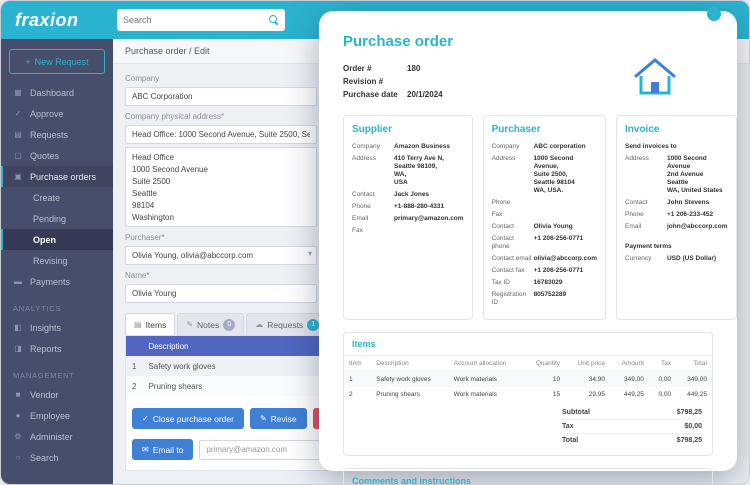 The width and height of the screenshot is (750, 485). I want to click on purchaser-select-wrap: ▾, so click(221, 255).